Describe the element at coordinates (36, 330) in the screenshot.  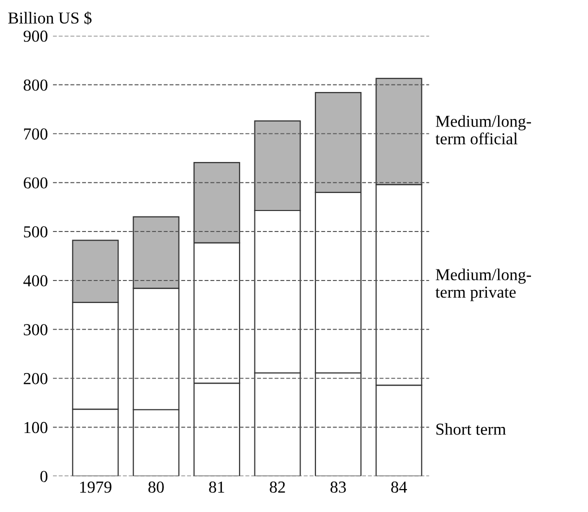
I see `y-tick-label: 300` at that location.